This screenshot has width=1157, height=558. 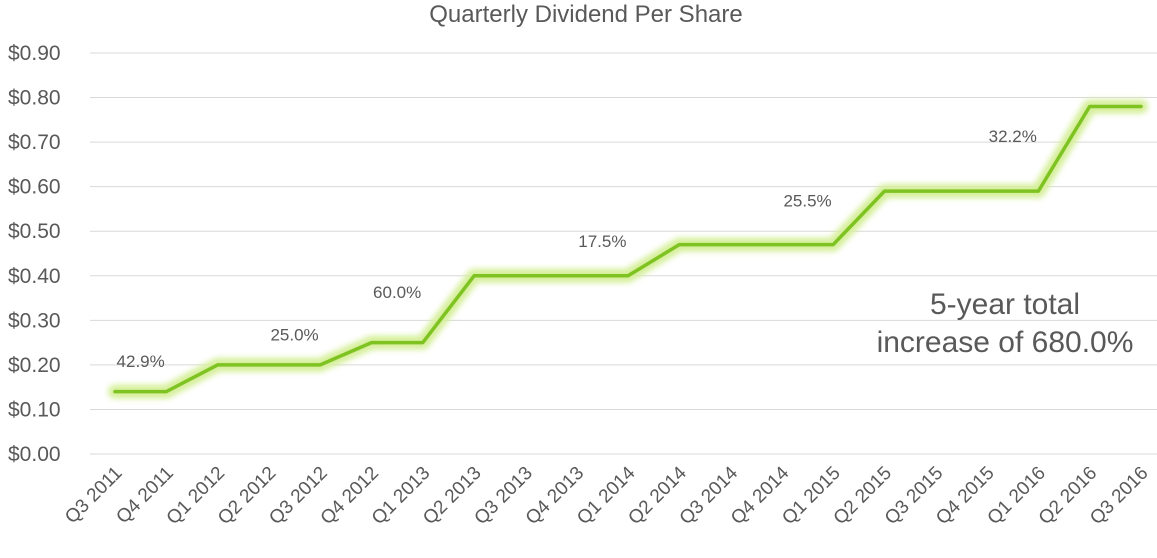 What do you see at coordinates (34, 276) in the screenshot?
I see `y-tick-label: $0.40` at bounding box center [34, 276].